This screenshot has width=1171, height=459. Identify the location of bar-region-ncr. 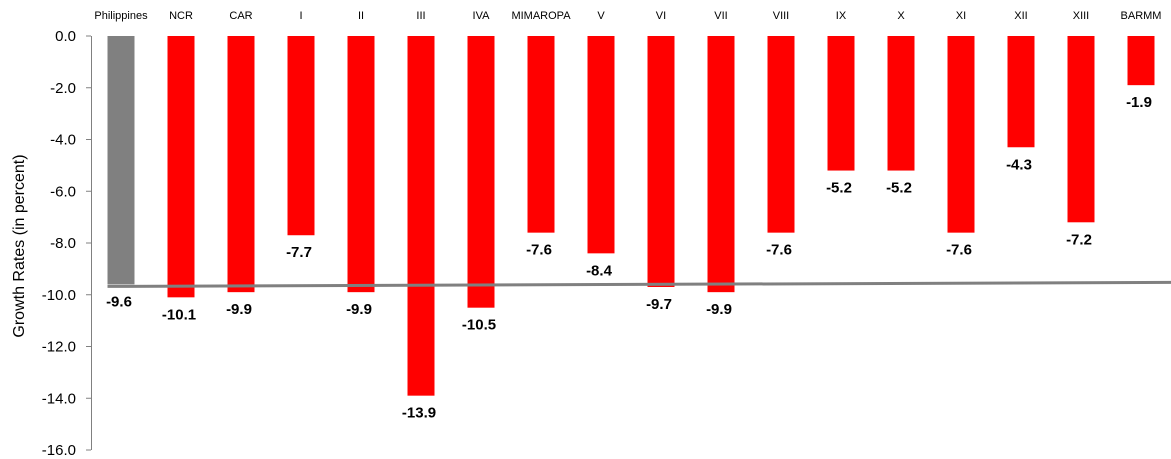
(181, 167).